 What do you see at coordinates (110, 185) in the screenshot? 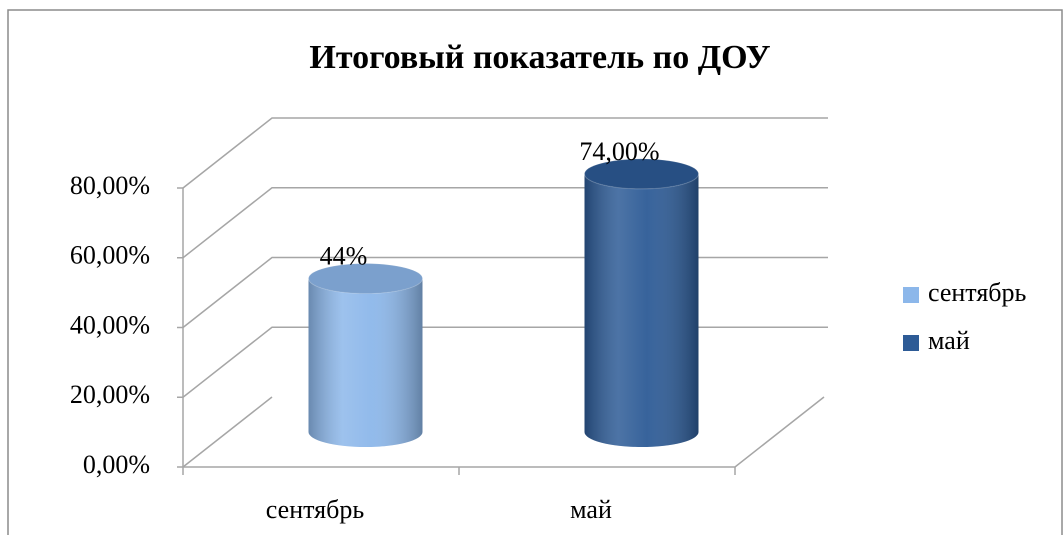
I see `y-tick-label: 80,00%` at bounding box center [110, 185].